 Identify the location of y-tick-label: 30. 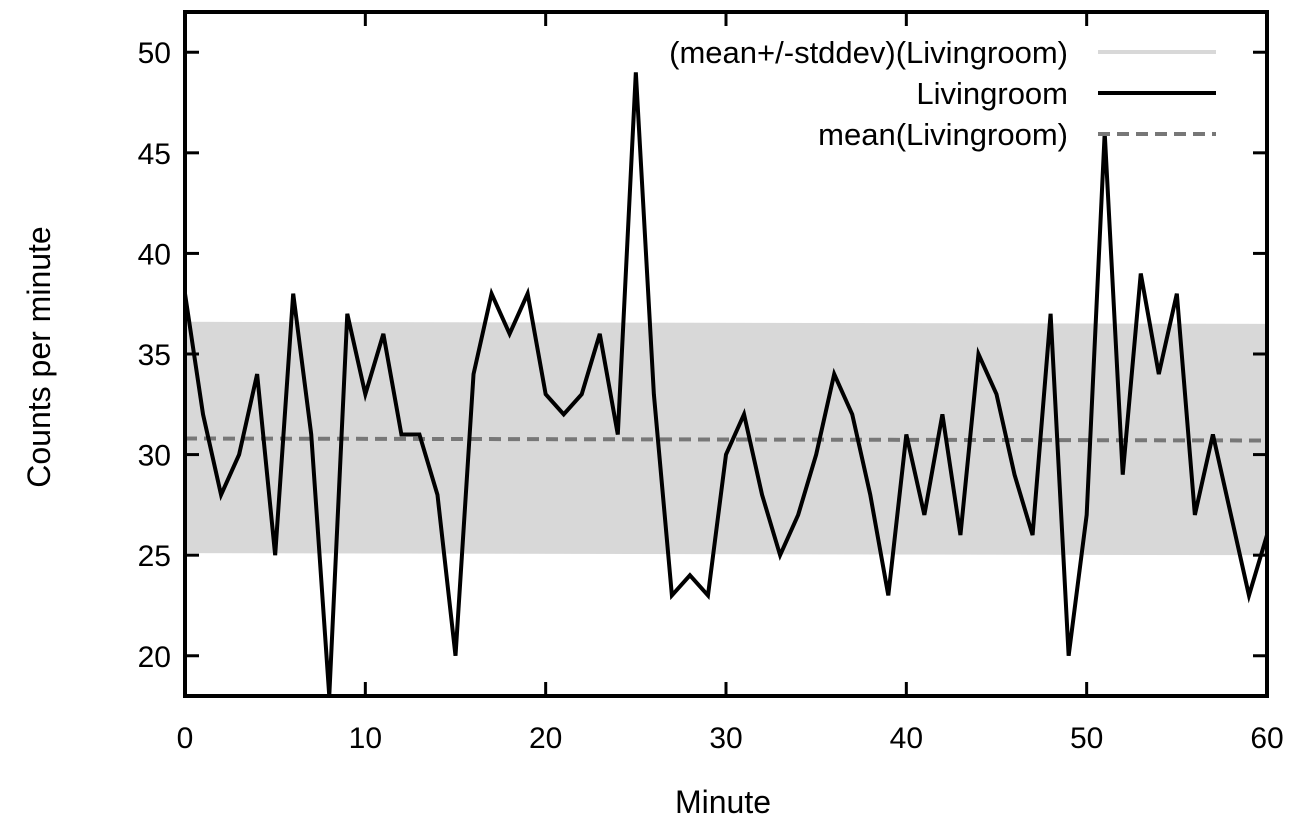
(154, 456).